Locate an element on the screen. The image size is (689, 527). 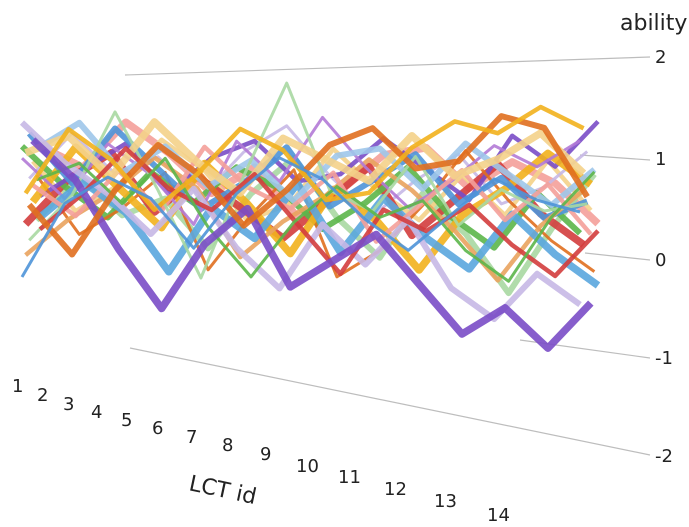
z-tick-label: 0 is located at coordinates (660, 260).